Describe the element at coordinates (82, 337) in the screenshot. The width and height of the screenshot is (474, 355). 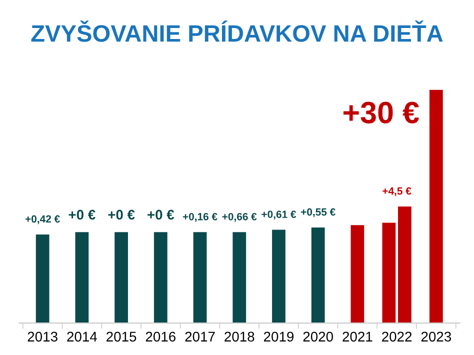
I see `x-tick-label: 2014` at that location.